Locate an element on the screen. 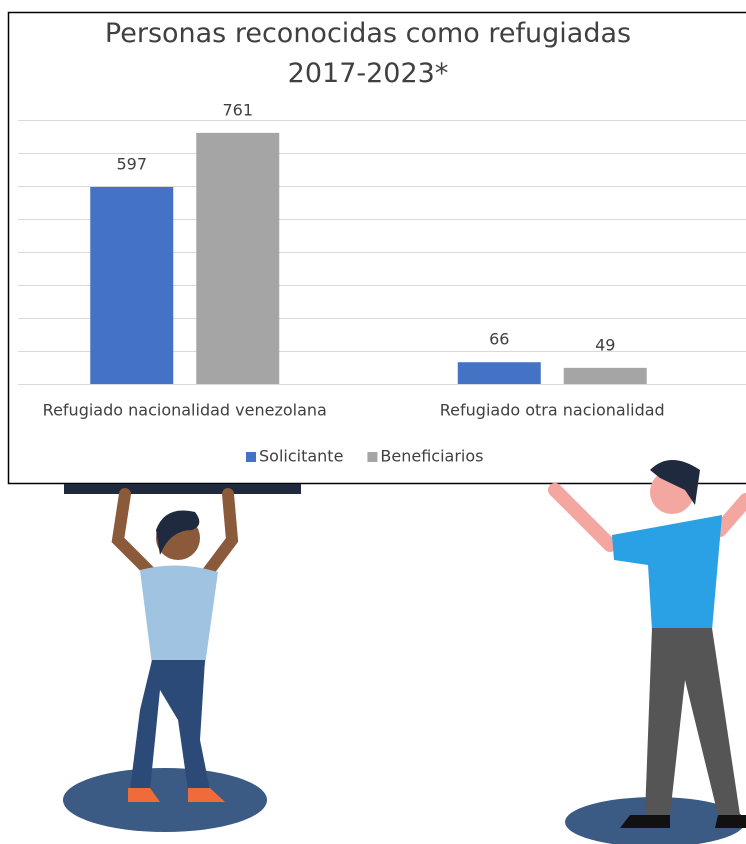  man-illustration is located at coordinates (647, 652).